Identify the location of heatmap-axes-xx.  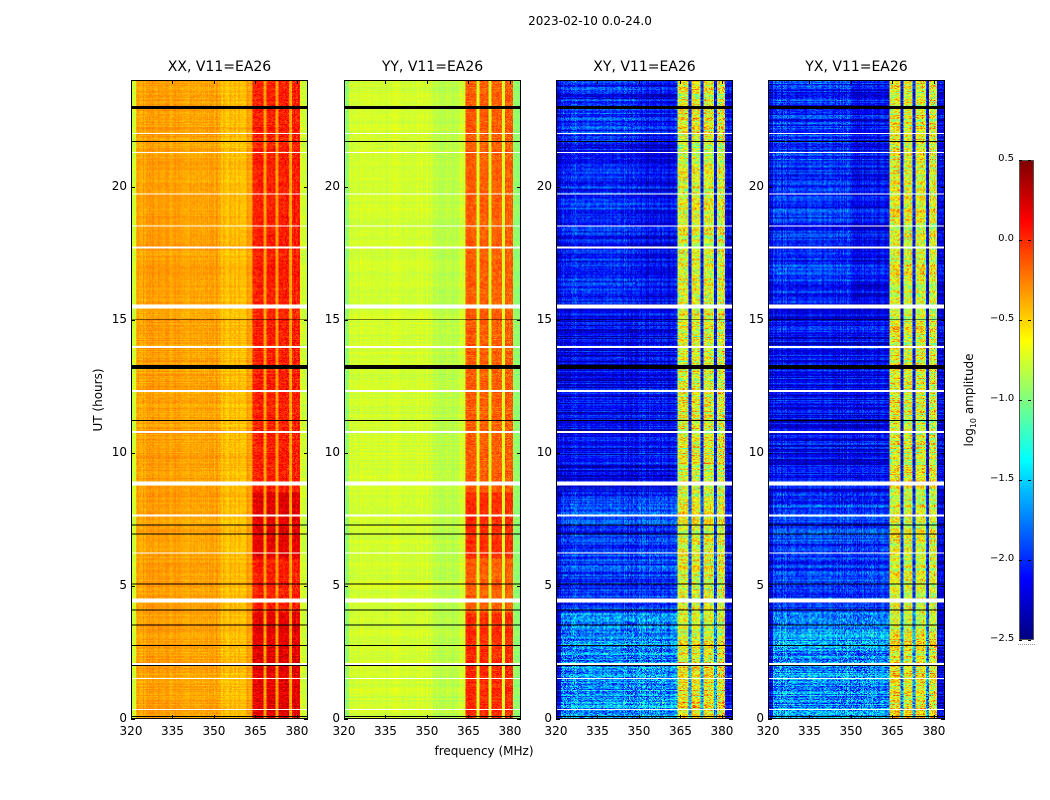
(219, 399).